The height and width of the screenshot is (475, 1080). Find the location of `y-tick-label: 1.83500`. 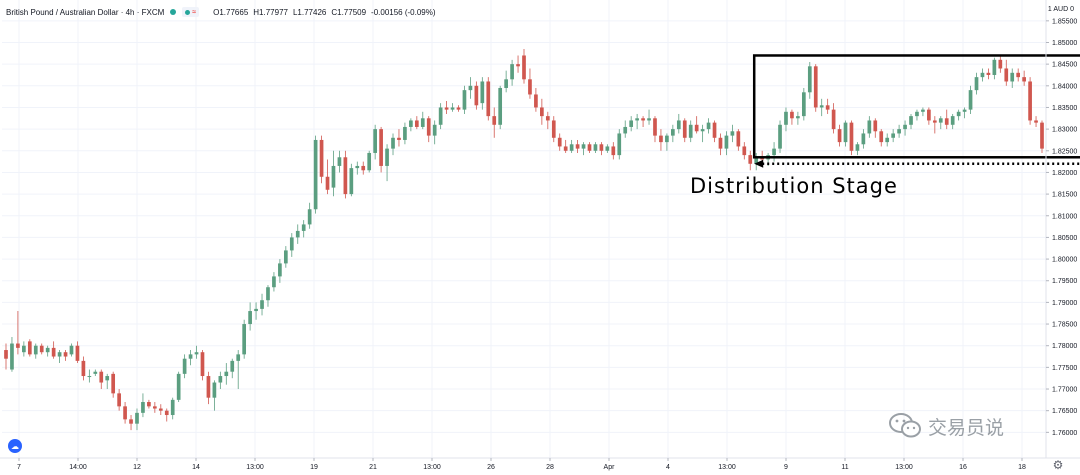

y-tick-label: 1.83500 is located at coordinates (1064, 108).